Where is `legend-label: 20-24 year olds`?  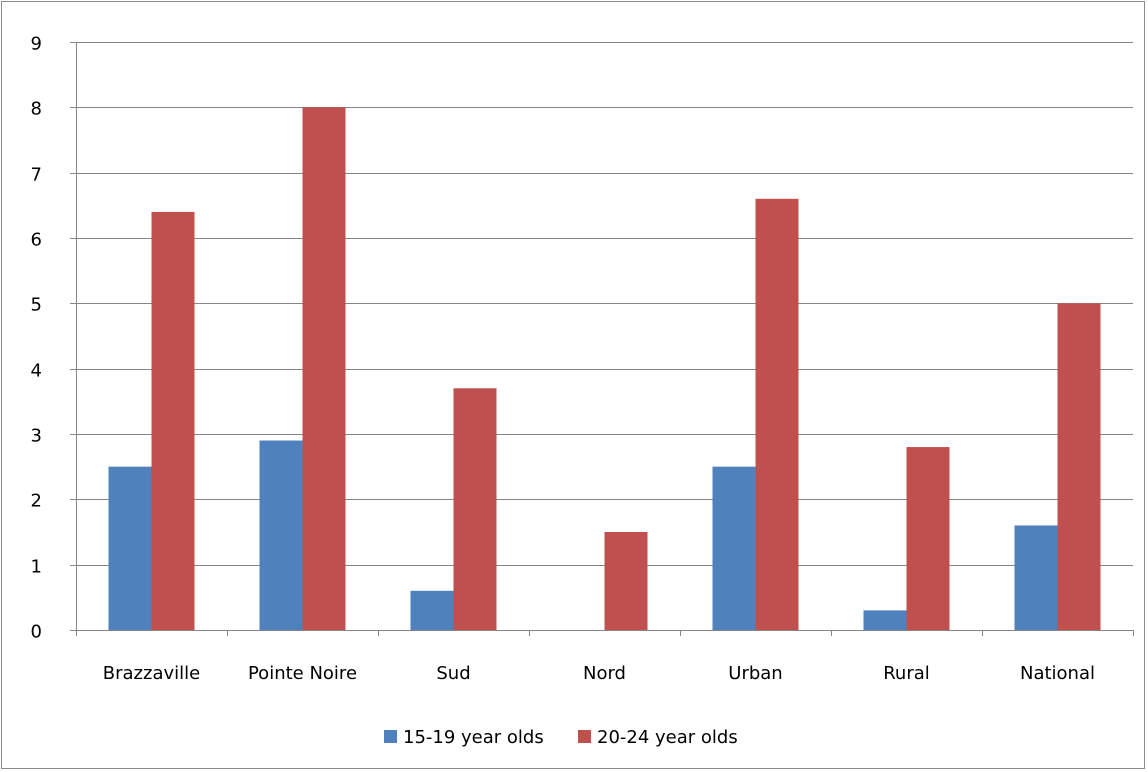
legend-label: 20-24 year olds is located at coordinates (667, 737).